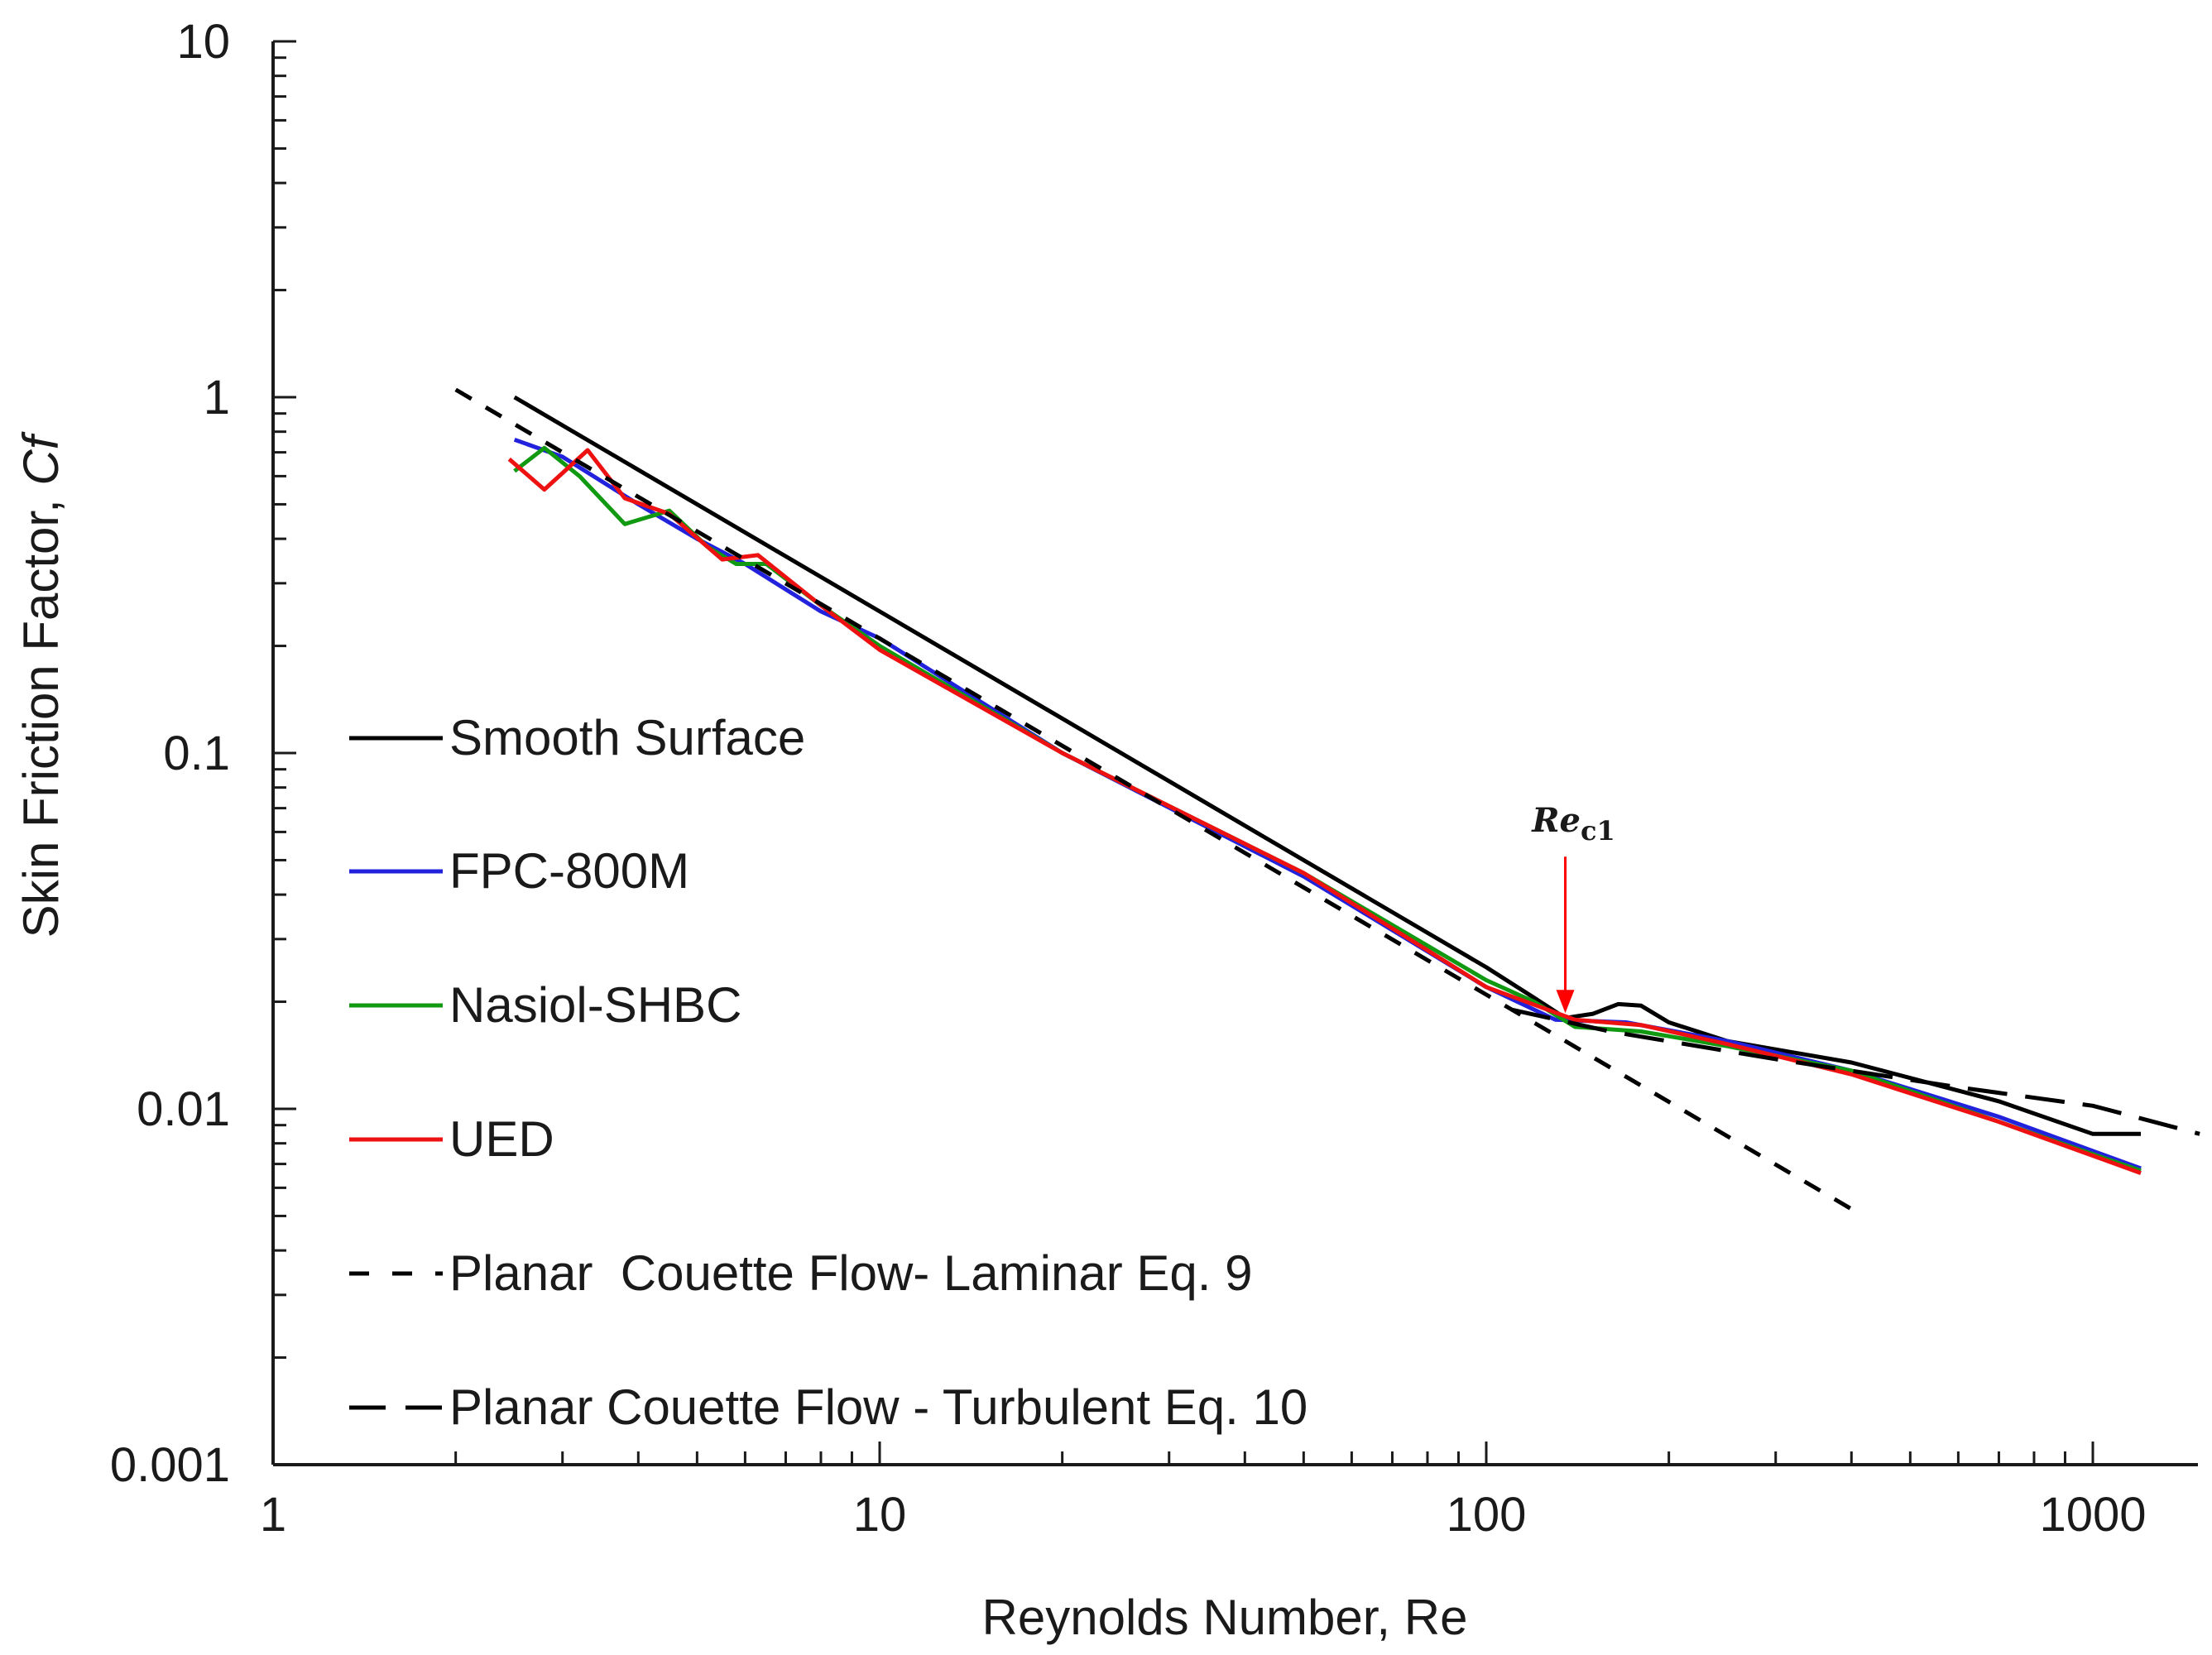 Image resolution: width=2212 pixels, height=1655 pixels. Describe the element at coordinates (1565, 1002) in the screenshot. I see `rec1-arrow-head` at that location.